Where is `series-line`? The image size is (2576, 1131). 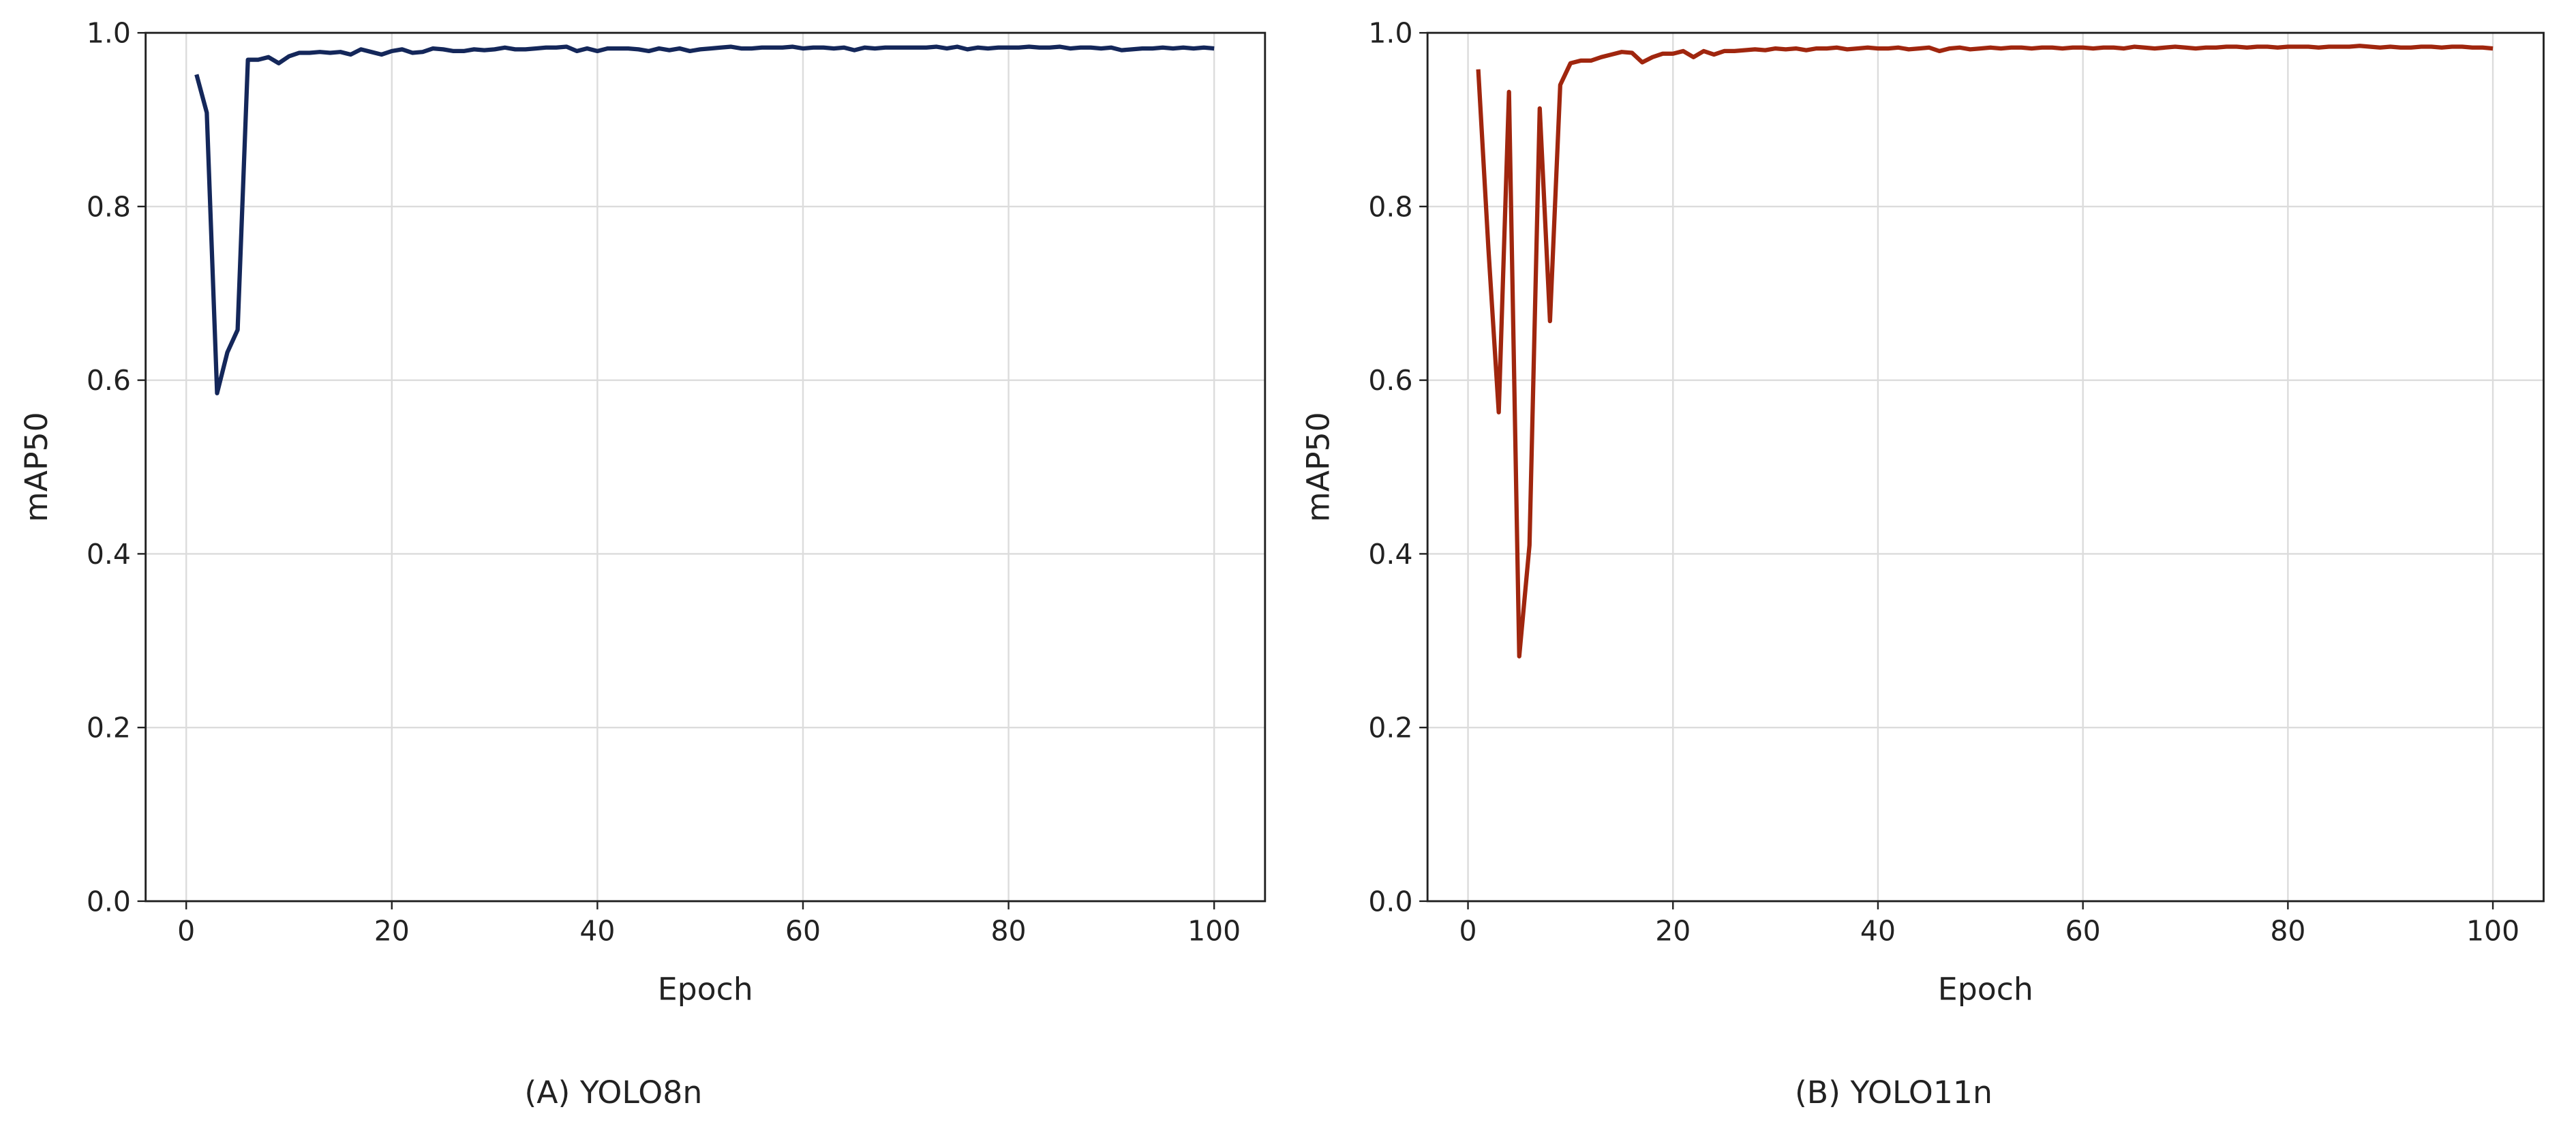 series-line is located at coordinates (705, 219).